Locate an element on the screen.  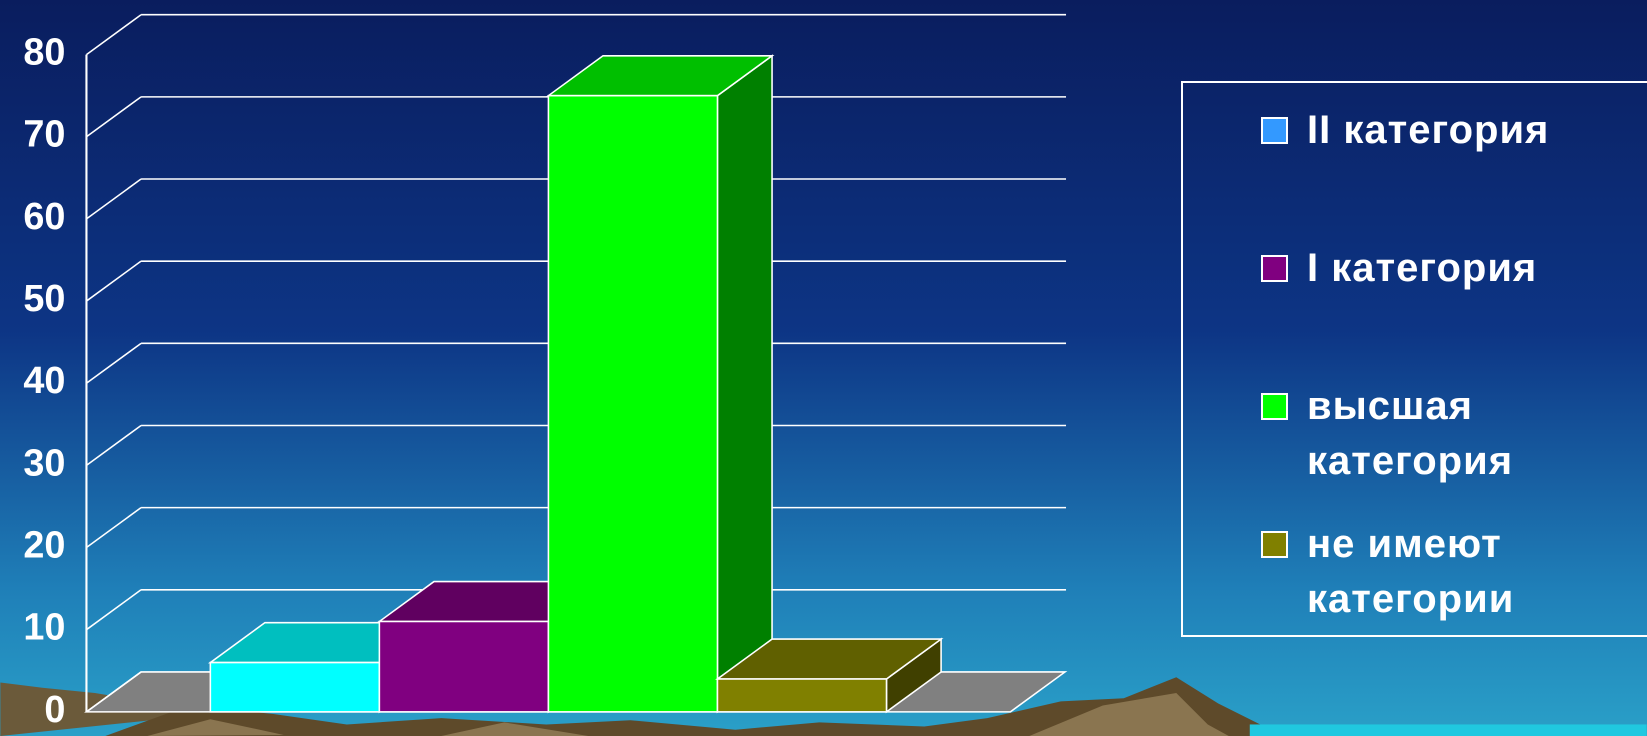
legend-label: II категория is located at coordinates (1428, 130).